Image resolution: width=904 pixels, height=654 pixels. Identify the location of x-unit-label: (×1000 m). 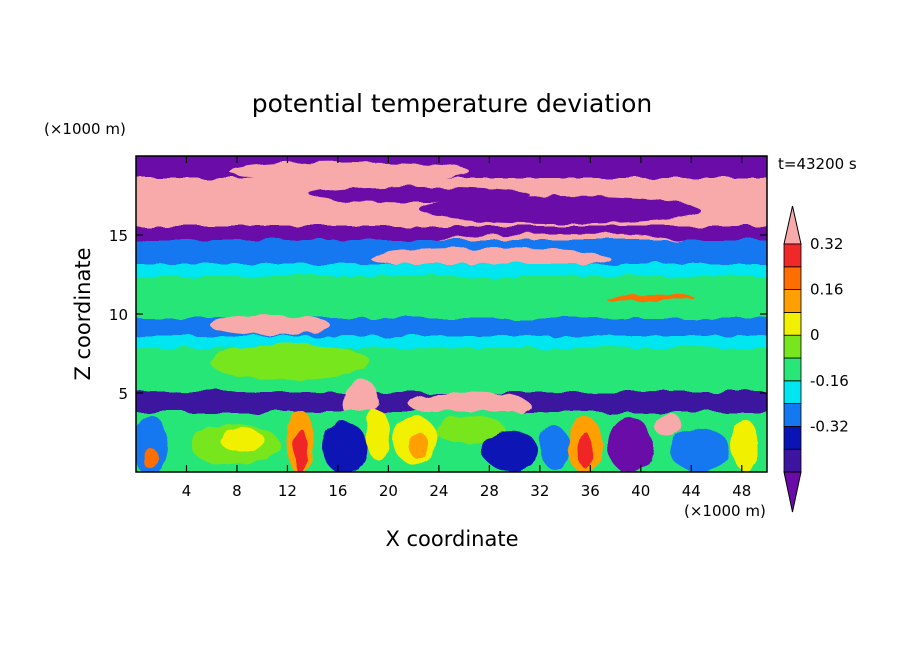
(725, 511).